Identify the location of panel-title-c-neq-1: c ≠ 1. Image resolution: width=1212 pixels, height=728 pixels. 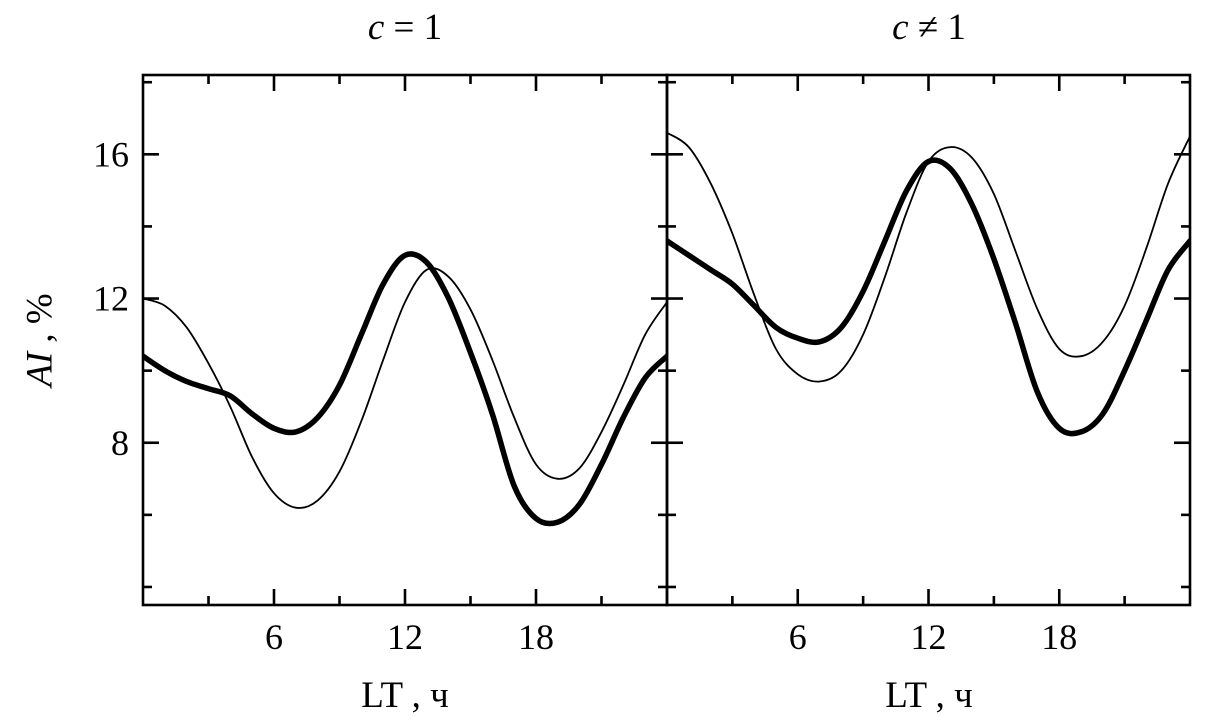
(929, 27).